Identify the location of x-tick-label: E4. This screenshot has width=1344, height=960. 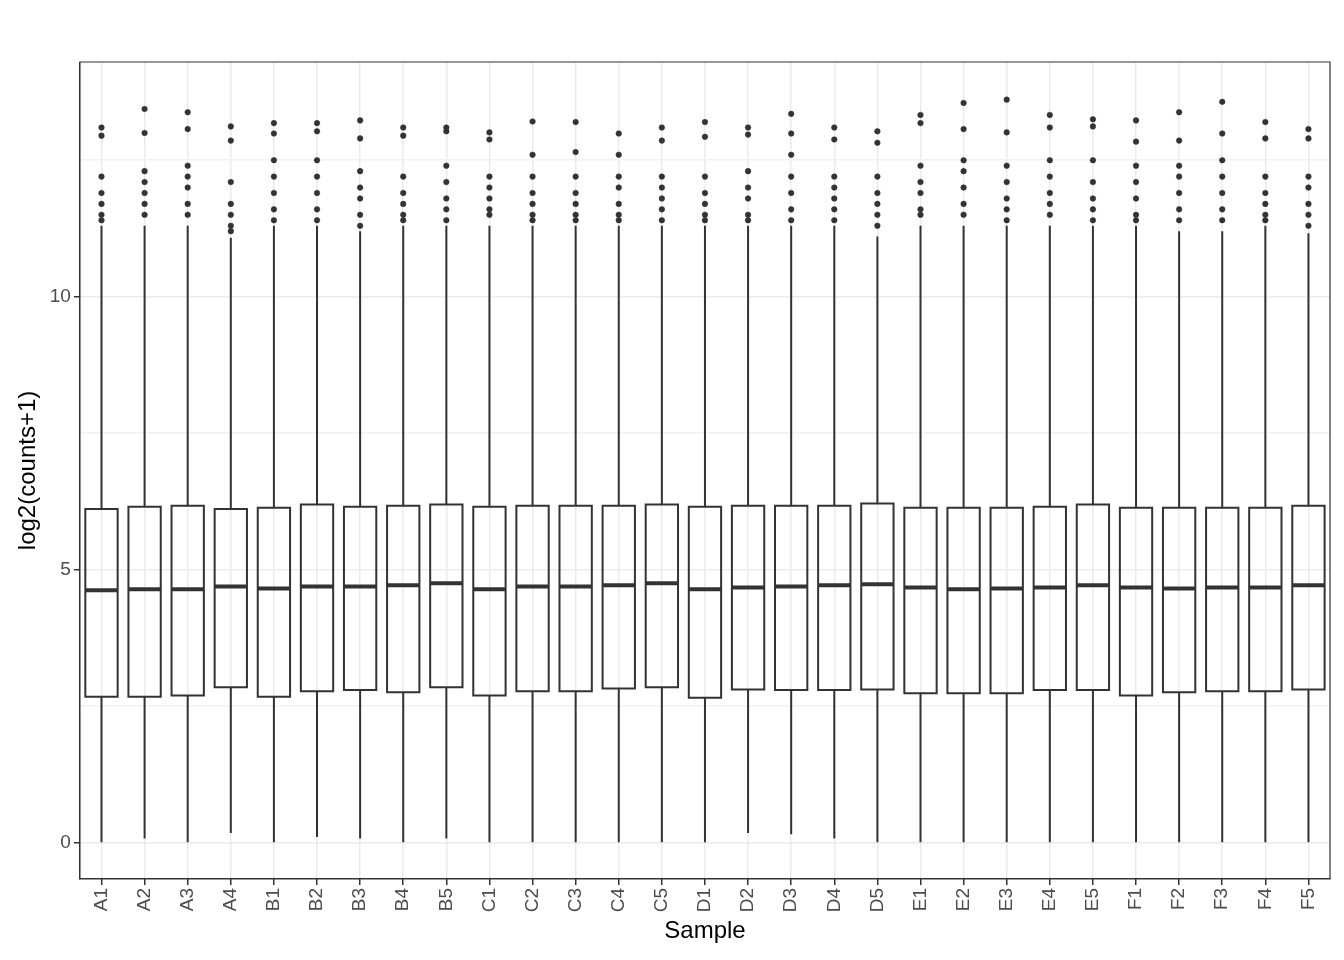
(1049, 899).